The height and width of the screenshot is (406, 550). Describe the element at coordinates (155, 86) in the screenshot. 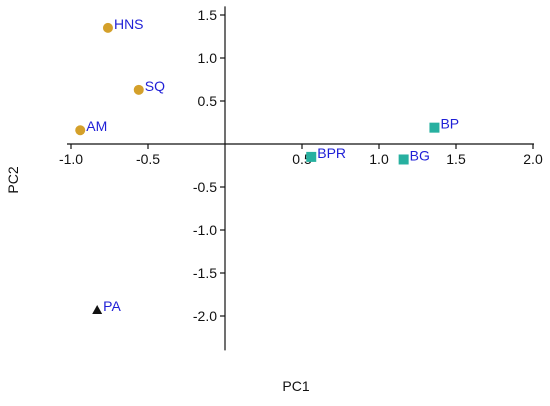

I see `point-label: SQ` at that location.